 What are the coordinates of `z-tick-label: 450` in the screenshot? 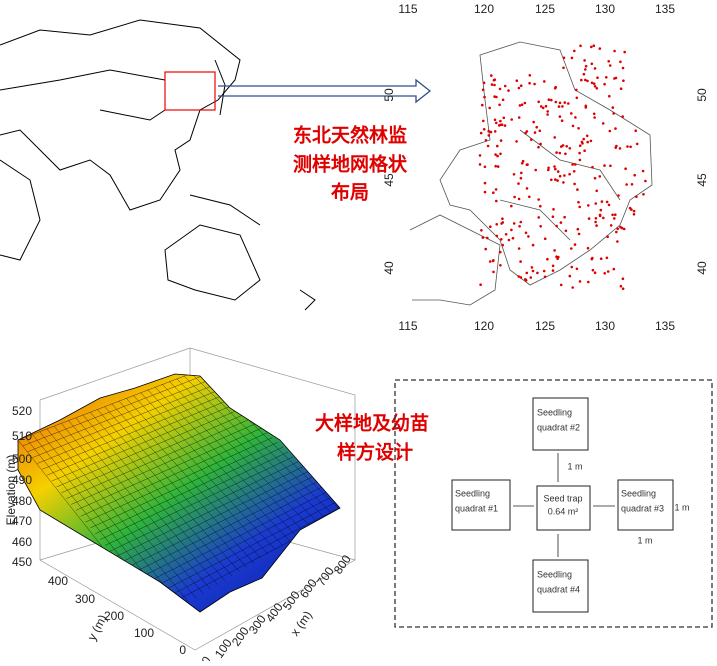 It's located at (22, 562).